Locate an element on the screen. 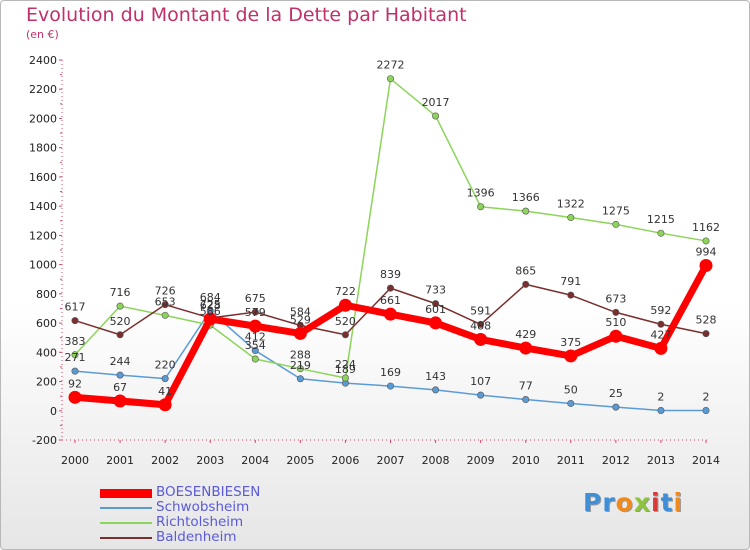 The image size is (750, 550). data-label: 92 is located at coordinates (75, 383).